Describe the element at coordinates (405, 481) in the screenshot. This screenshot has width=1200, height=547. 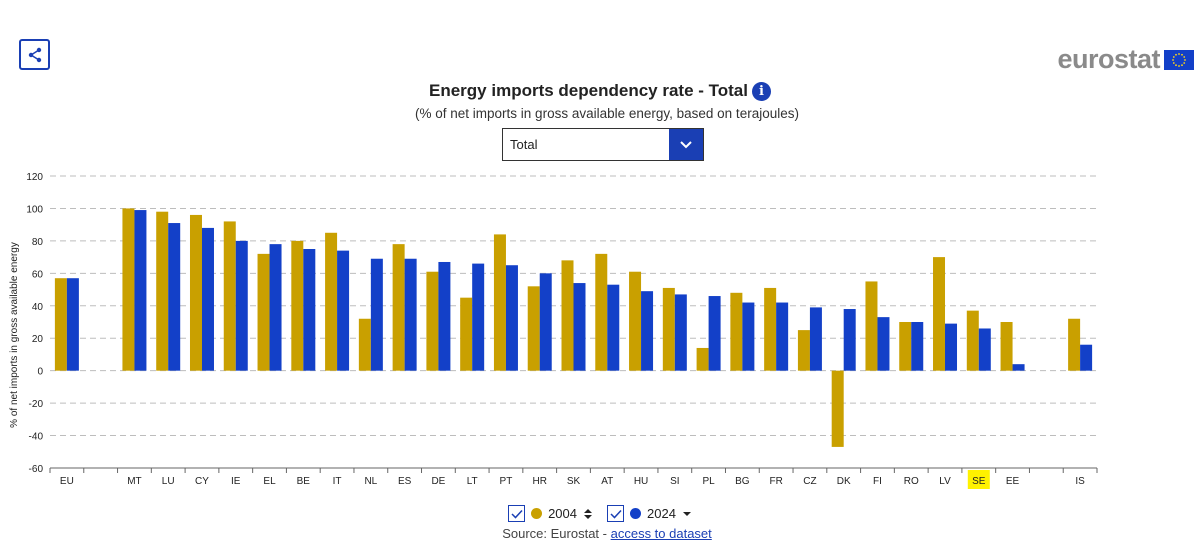
I see `x-tick-label-ES: ES` at that location.